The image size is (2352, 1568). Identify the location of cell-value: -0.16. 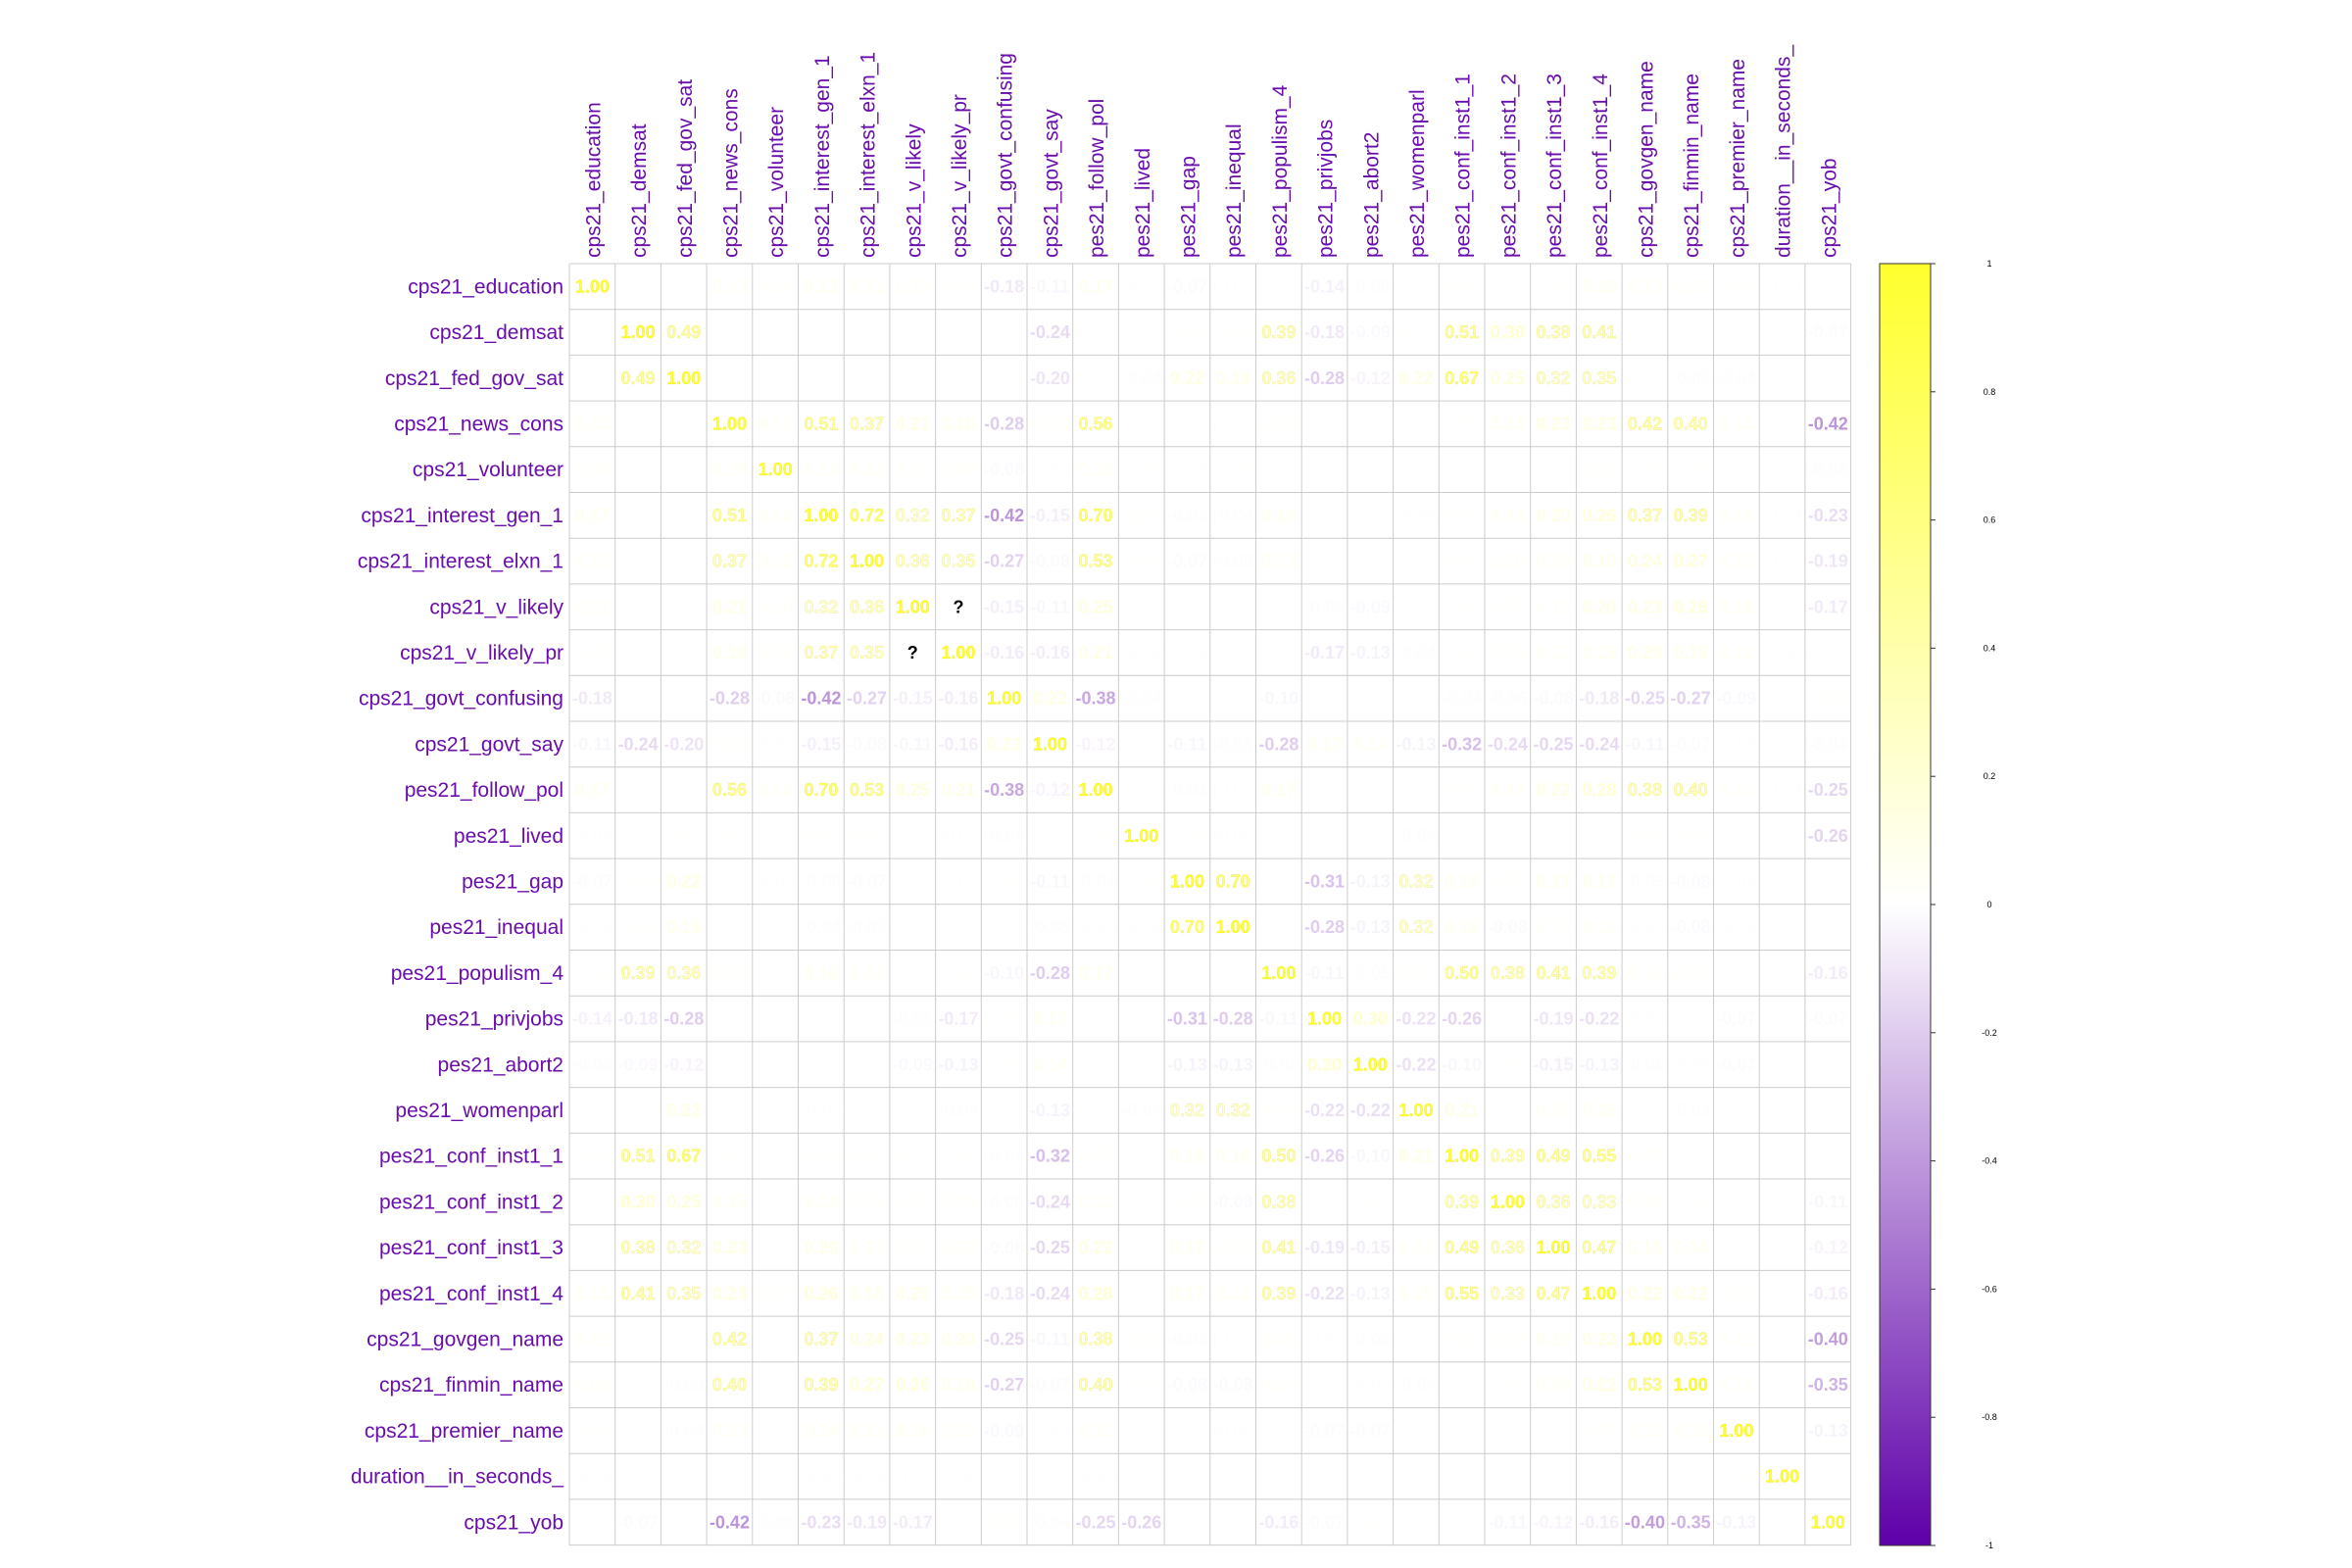
(1828, 1293).